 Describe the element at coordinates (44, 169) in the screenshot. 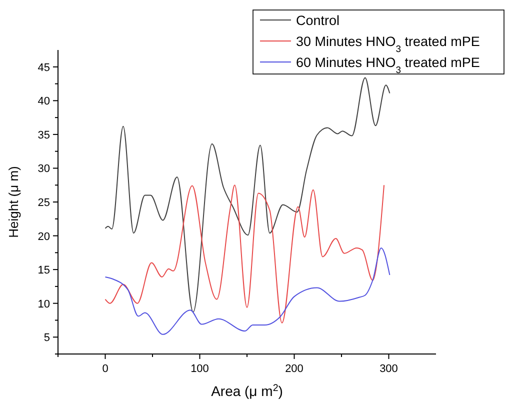

I see `y-tick-label: 30` at that location.